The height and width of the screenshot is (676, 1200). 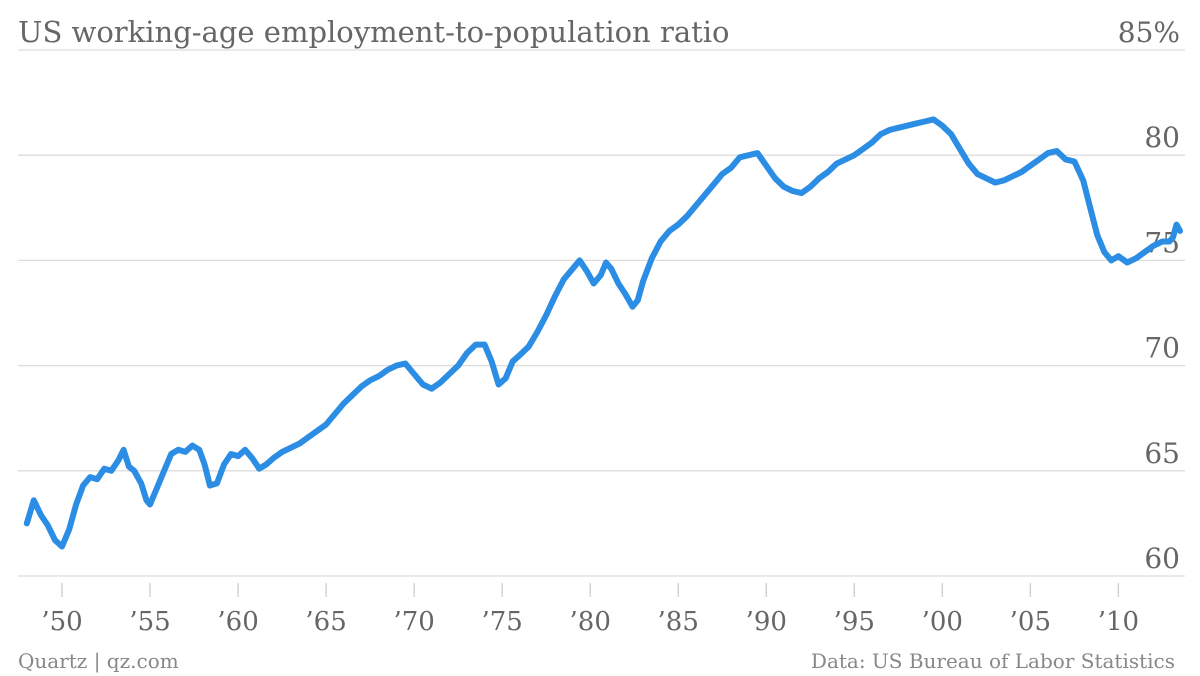 I want to click on y-tick-label: 85%, so click(x=1149, y=32).